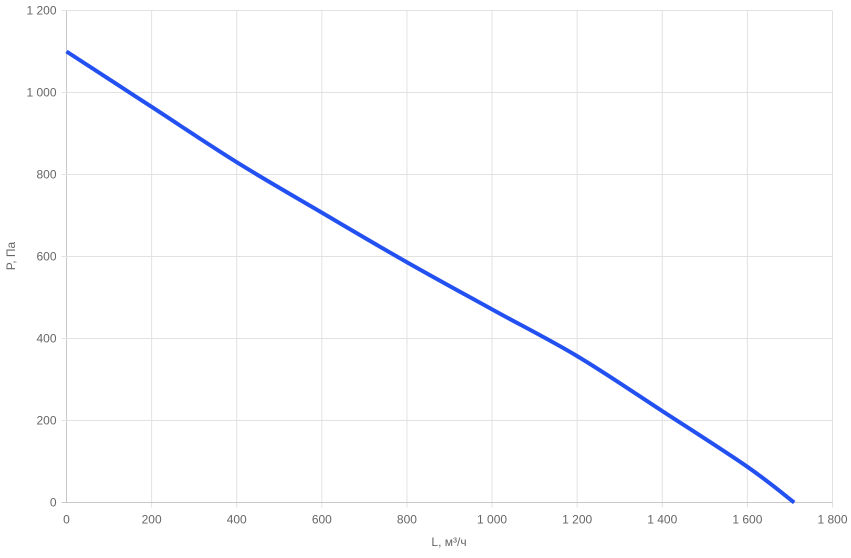 The height and width of the screenshot is (558, 851). Describe the element at coordinates (46, 175) in the screenshot. I see `y-tick-label: 800` at that location.